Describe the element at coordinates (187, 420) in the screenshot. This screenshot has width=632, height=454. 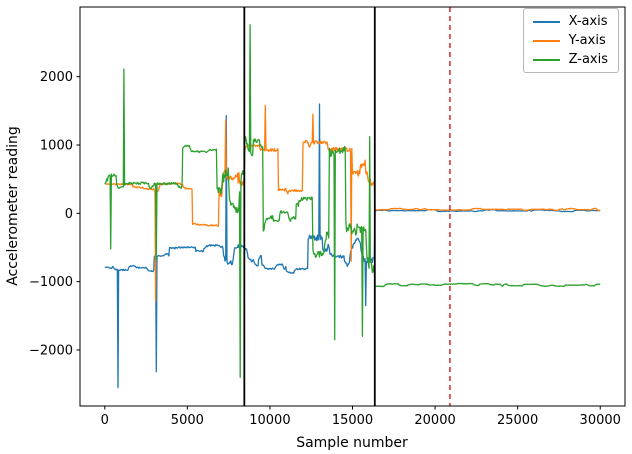
I see `x-tick-label: 5000` at that location.